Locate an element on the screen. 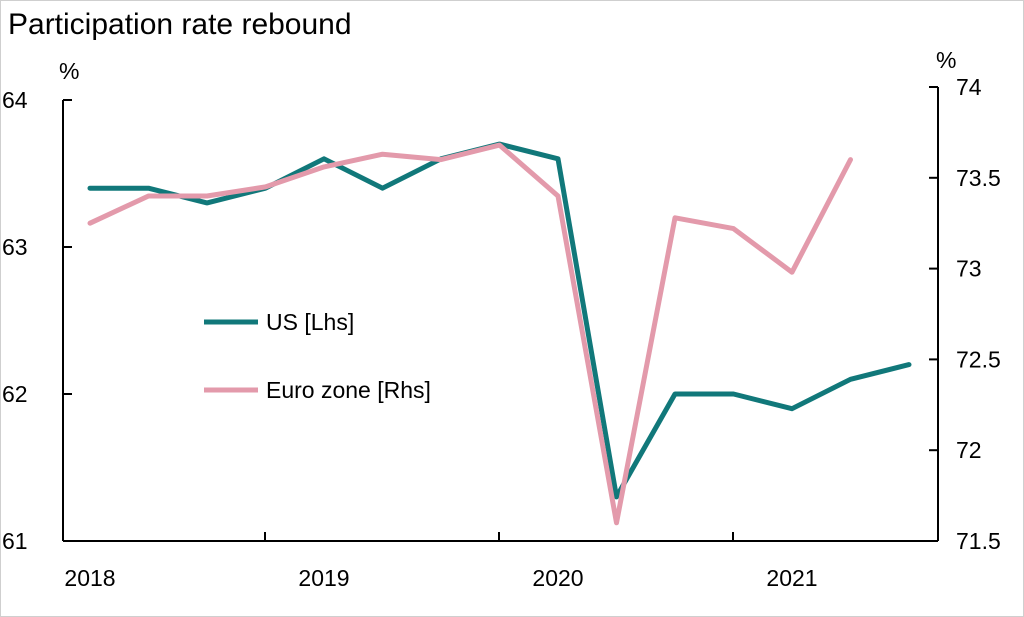  left-tick-label: 64 is located at coordinates (15, 100).